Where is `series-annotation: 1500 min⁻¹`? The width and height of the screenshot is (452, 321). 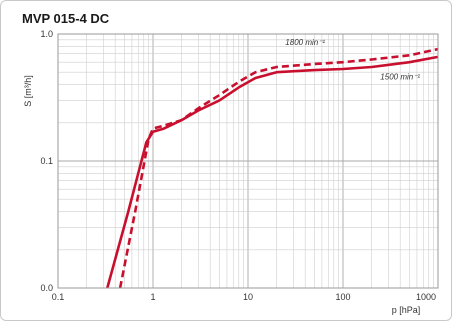
series-annotation: 1500 min⁻¹ is located at coordinates (400, 76).